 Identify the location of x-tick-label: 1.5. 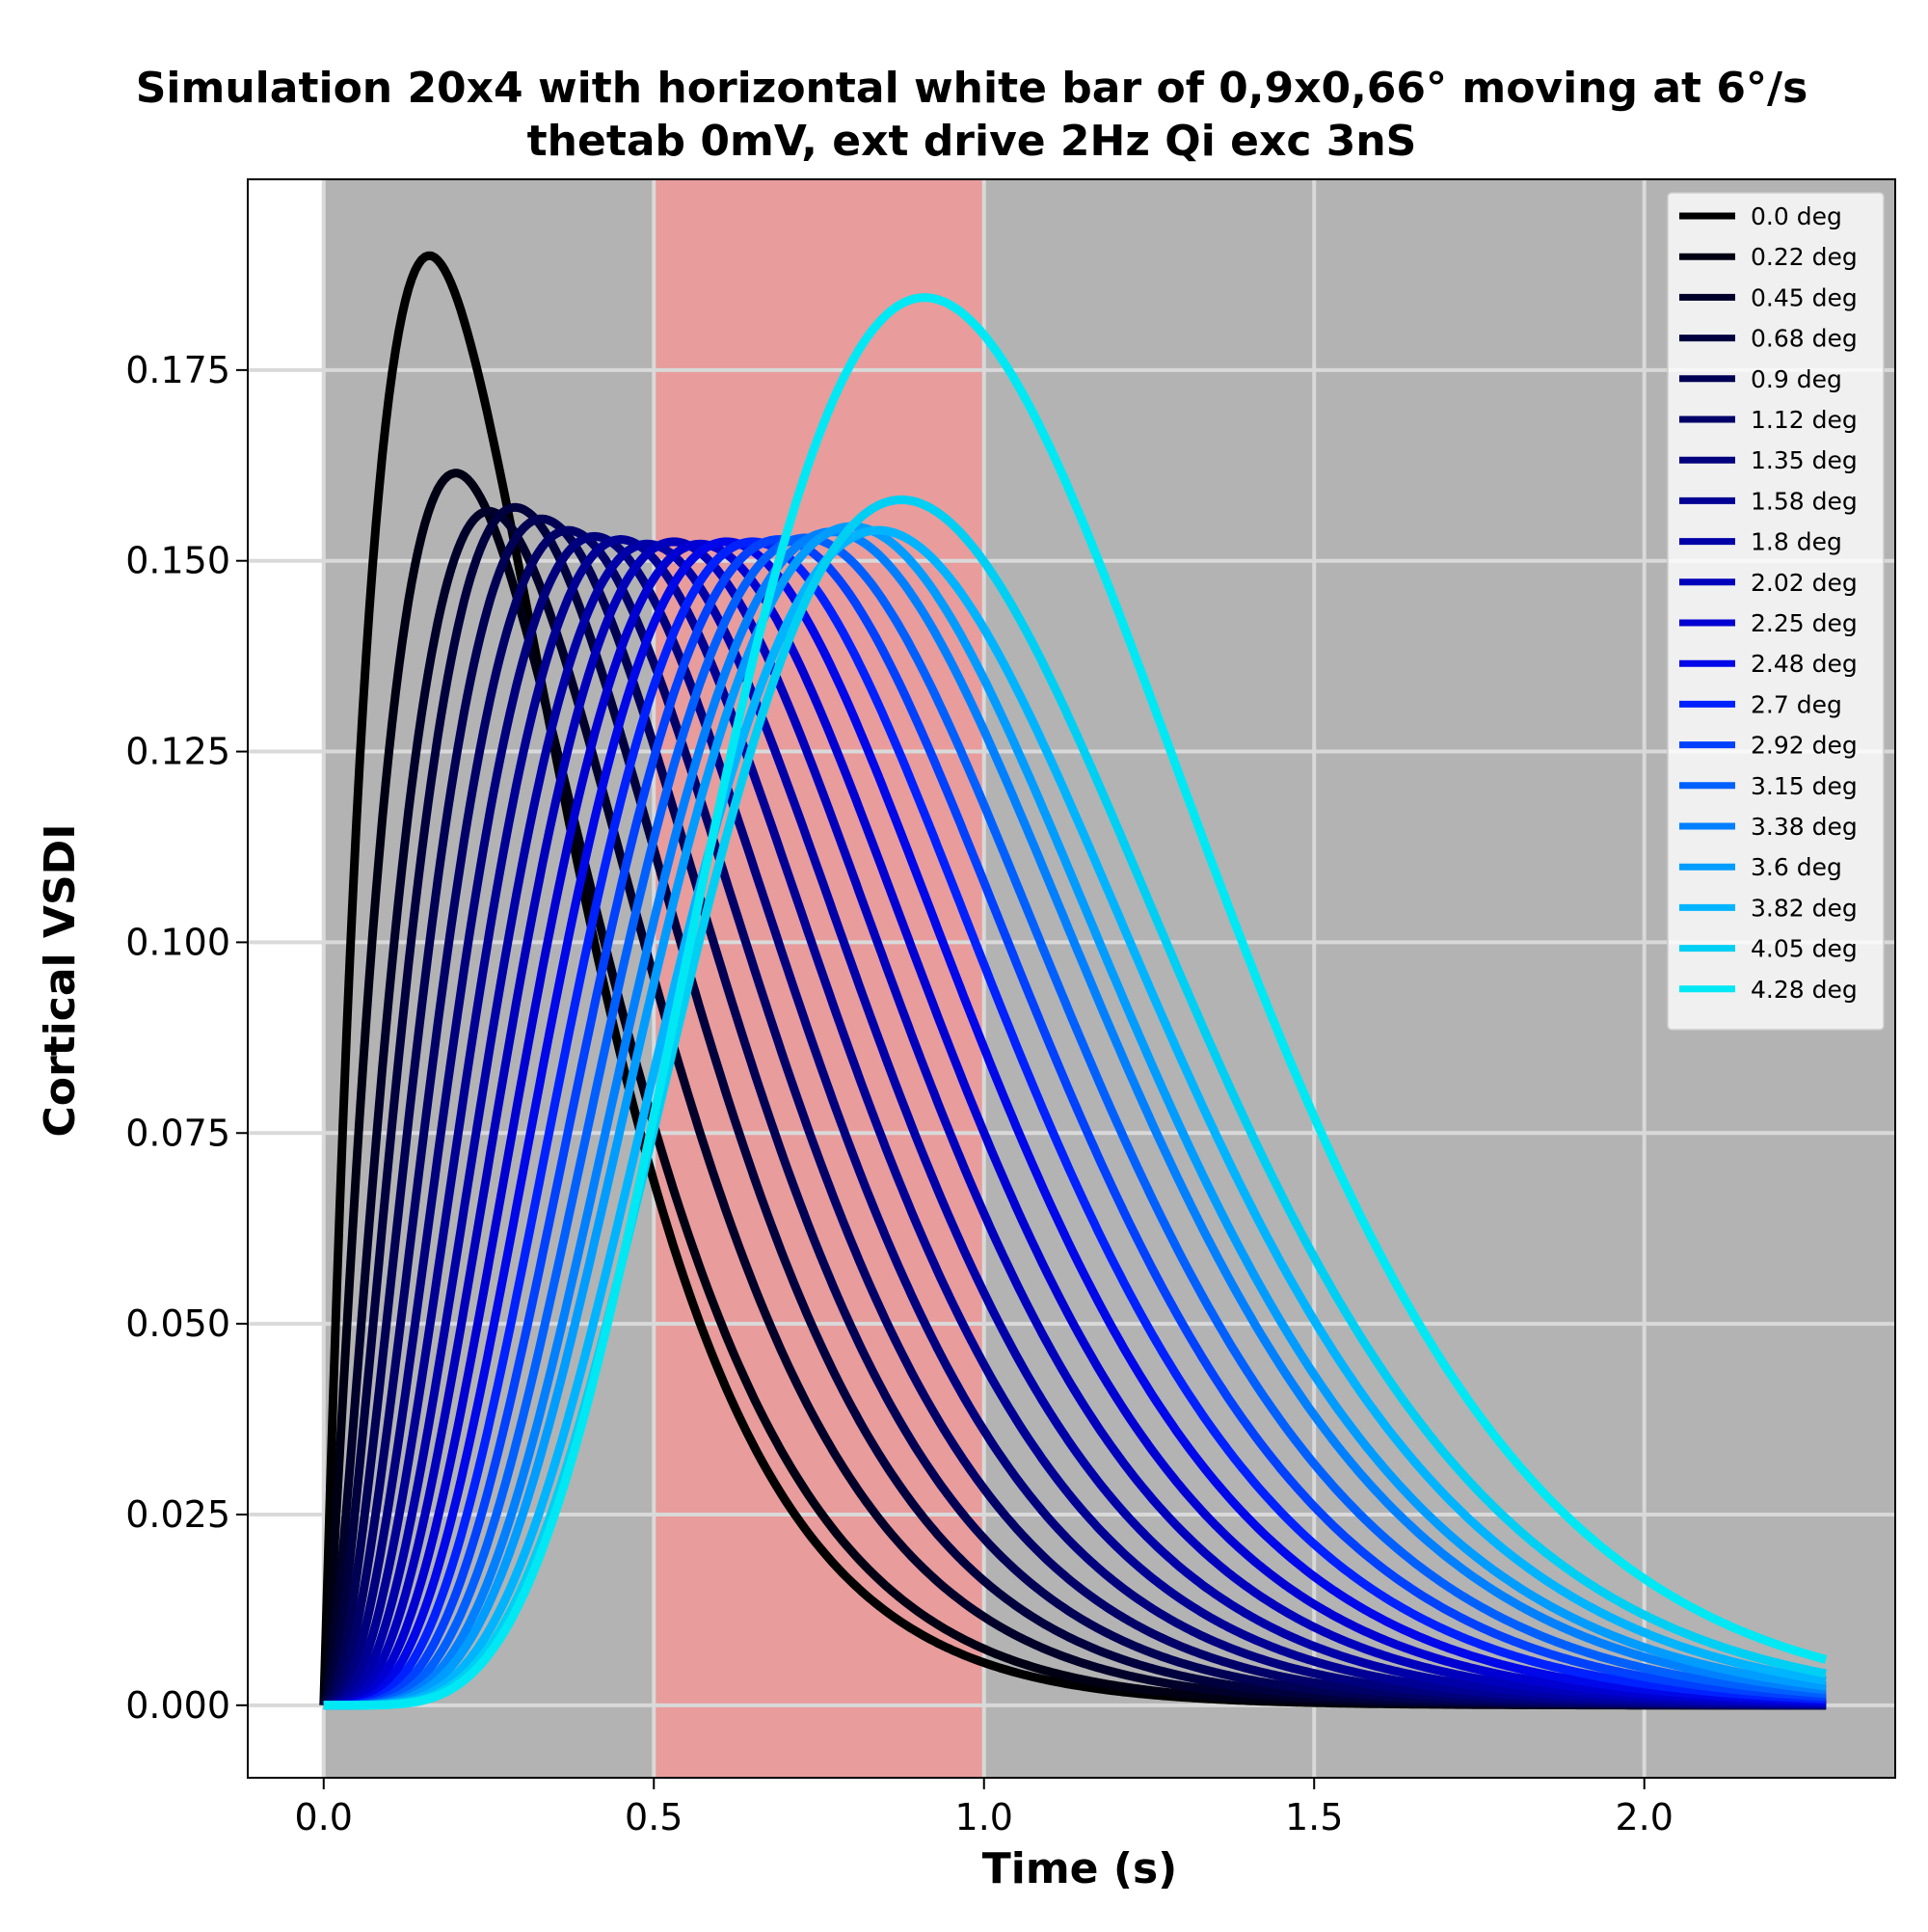
(1314, 1817).